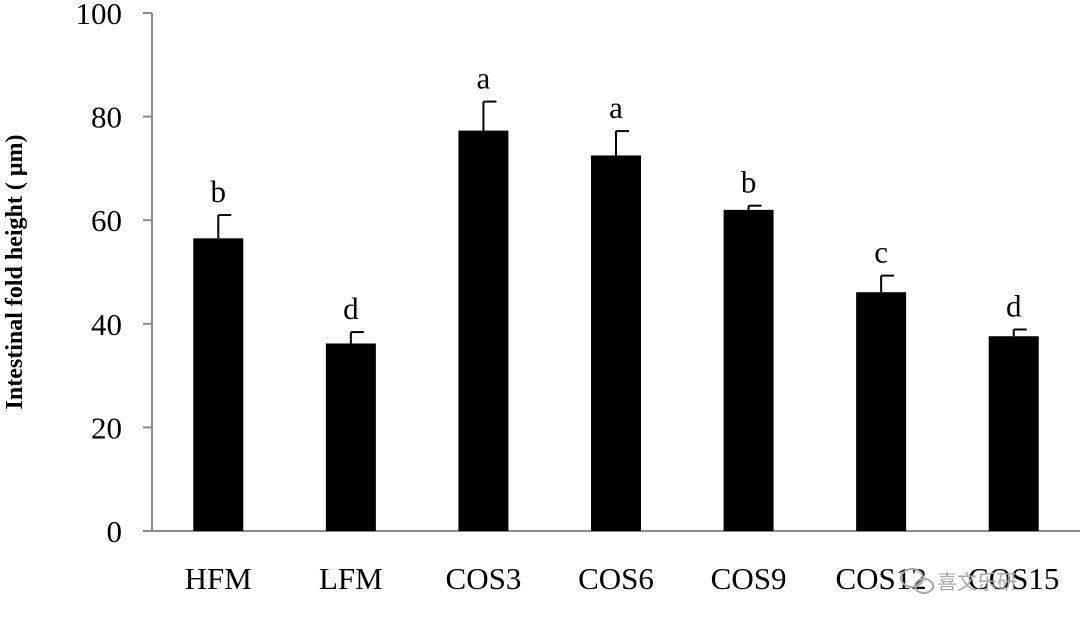 This screenshot has width=1080, height=629. I want to click on x-tick-labels: HFM LFM COS3 COS6 COS9 COS12 COS15, so click(622, 578).